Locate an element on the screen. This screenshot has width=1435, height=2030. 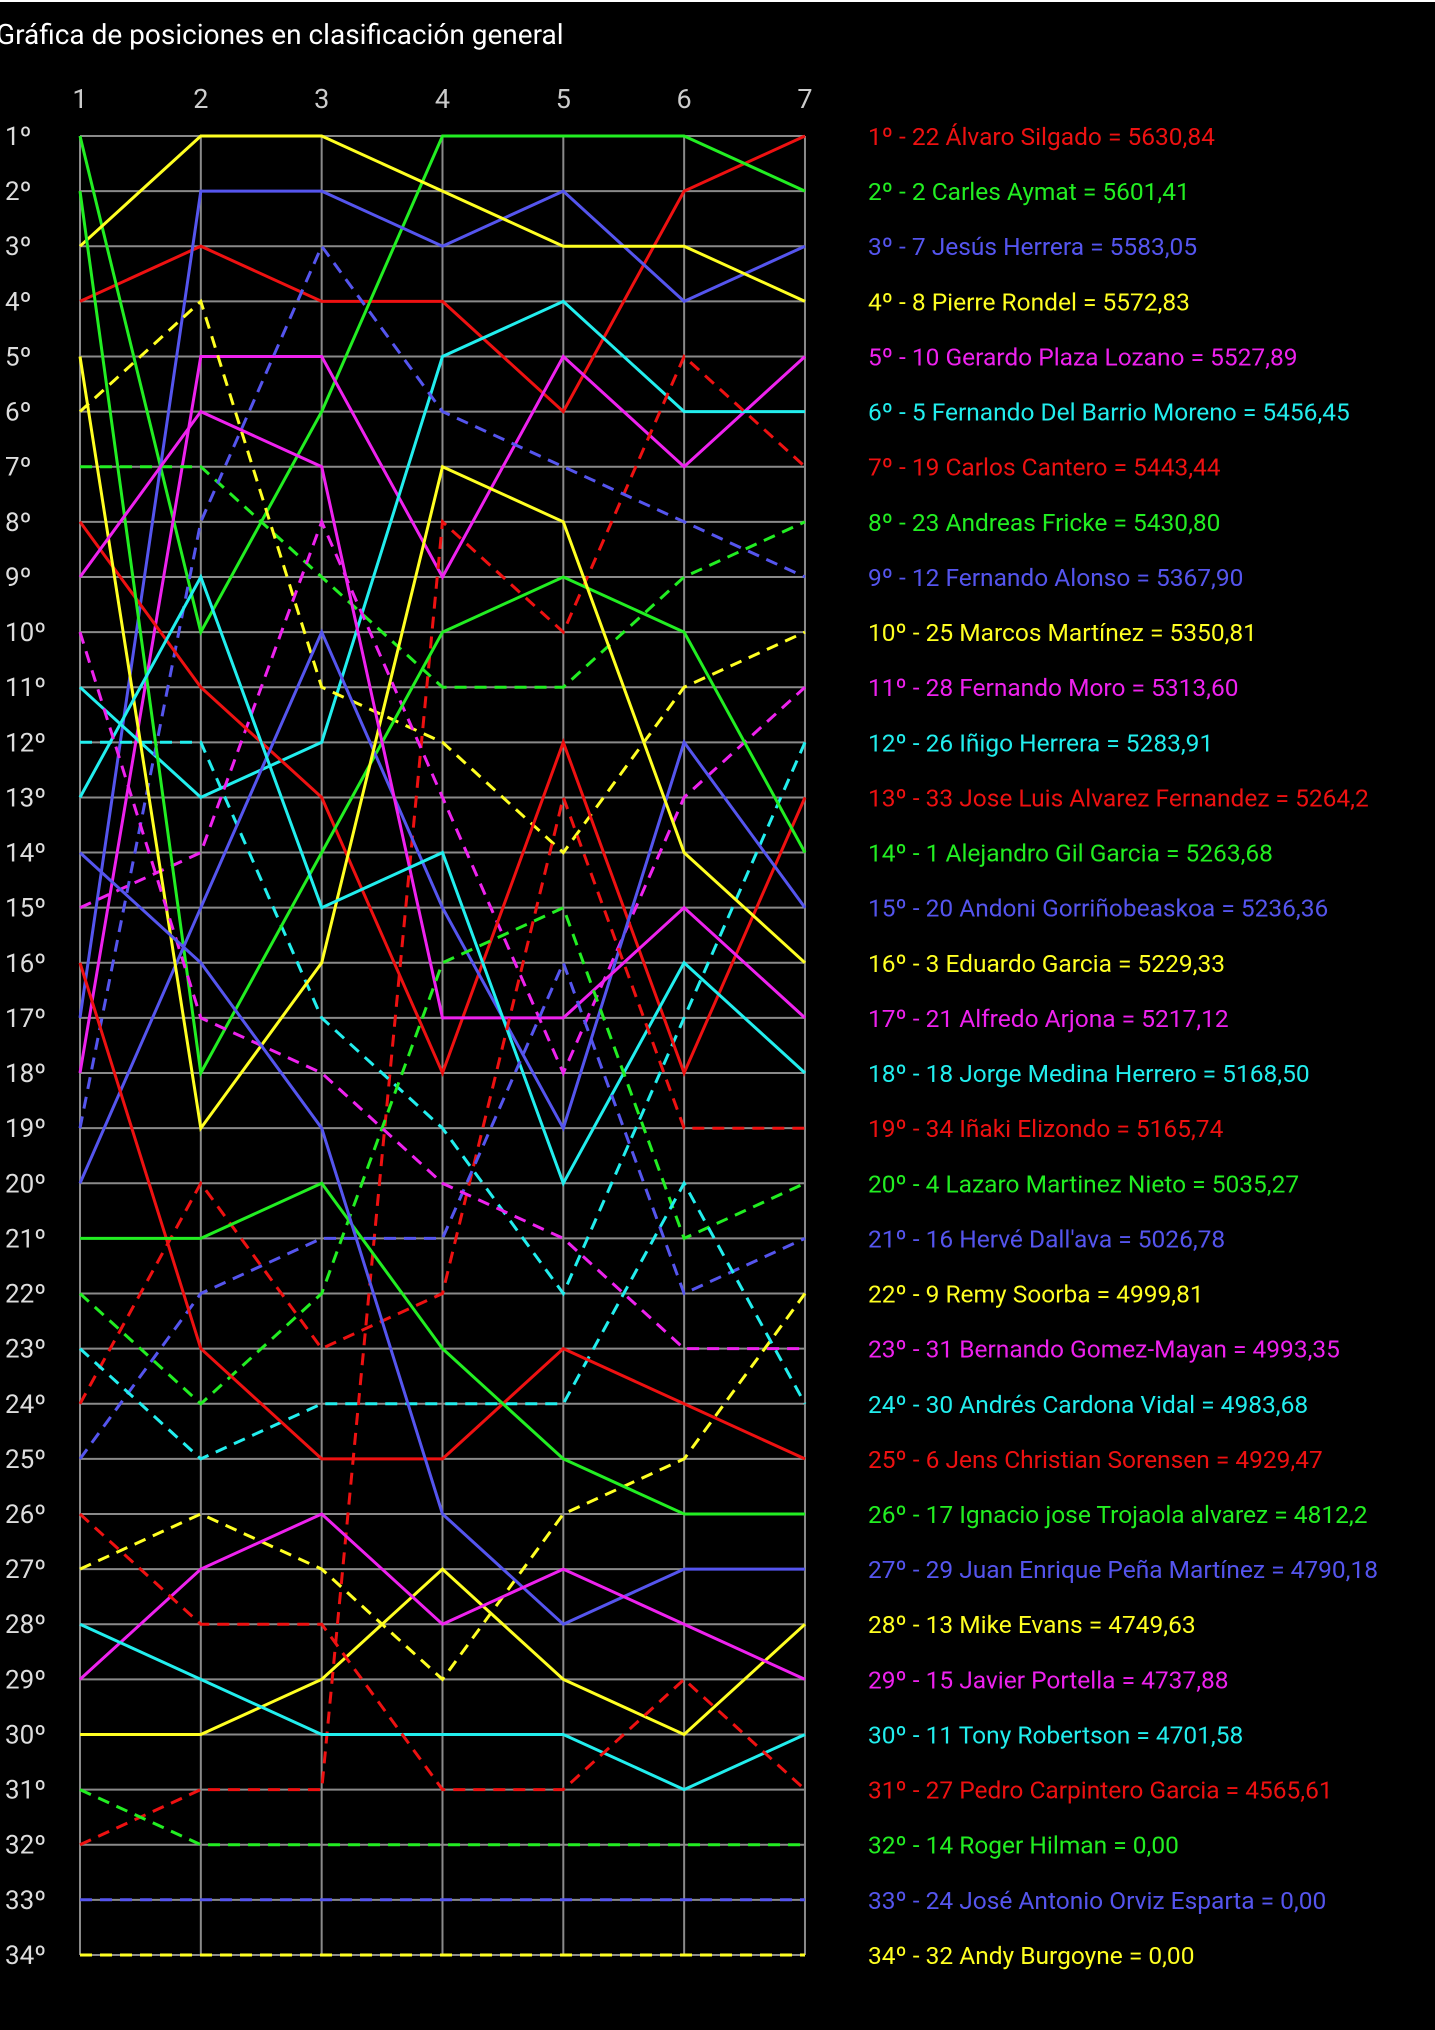
y-tick-label: 15º is located at coordinates (25, 909).